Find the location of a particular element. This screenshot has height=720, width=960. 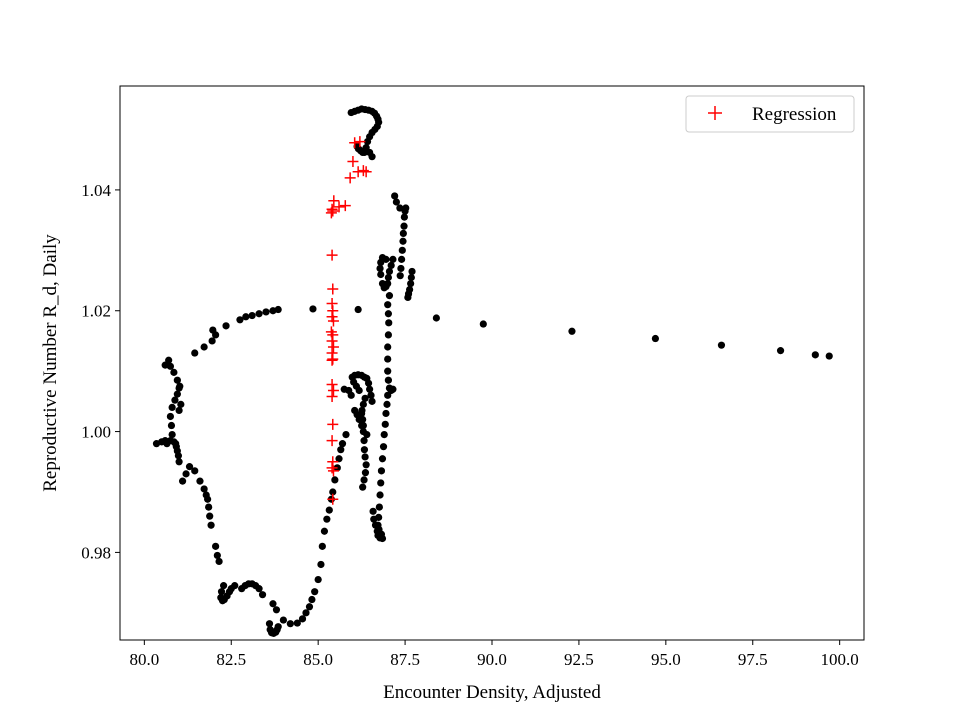

legend-plus-marker-icon is located at coordinates (715, 113).